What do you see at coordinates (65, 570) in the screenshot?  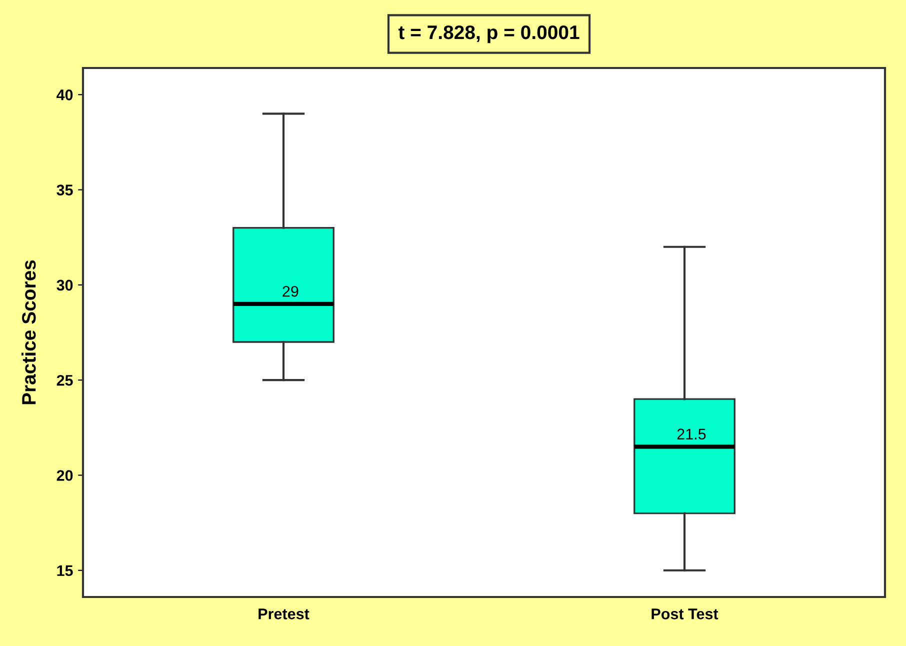 I see `y-tick-label: 15` at bounding box center [65, 570].